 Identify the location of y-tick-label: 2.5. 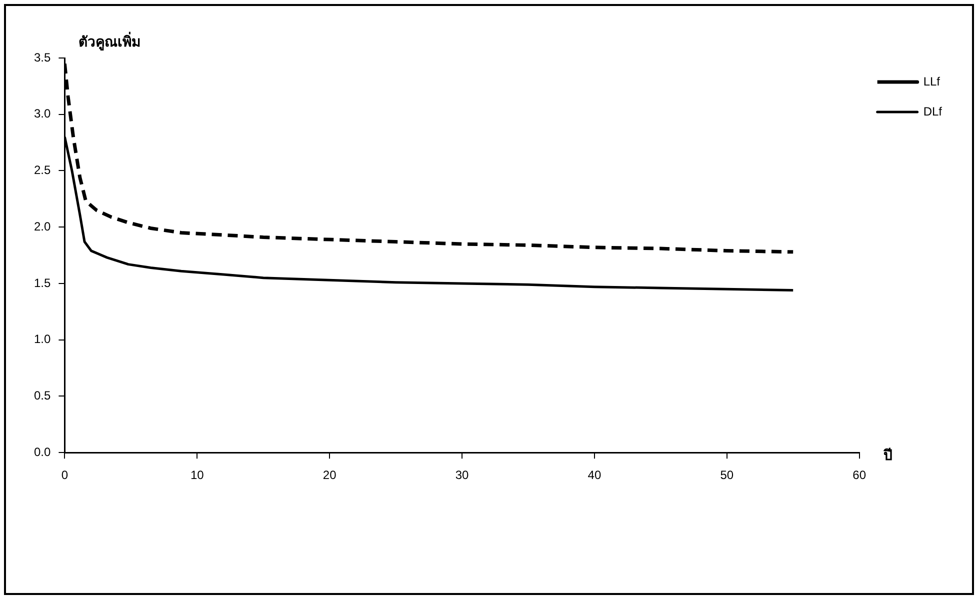
(42, 170).